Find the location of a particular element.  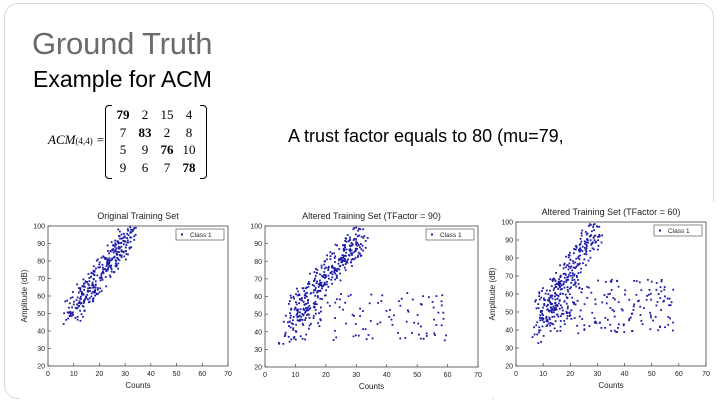

y-tick-label: 100 is located at coordinates (256, 227).